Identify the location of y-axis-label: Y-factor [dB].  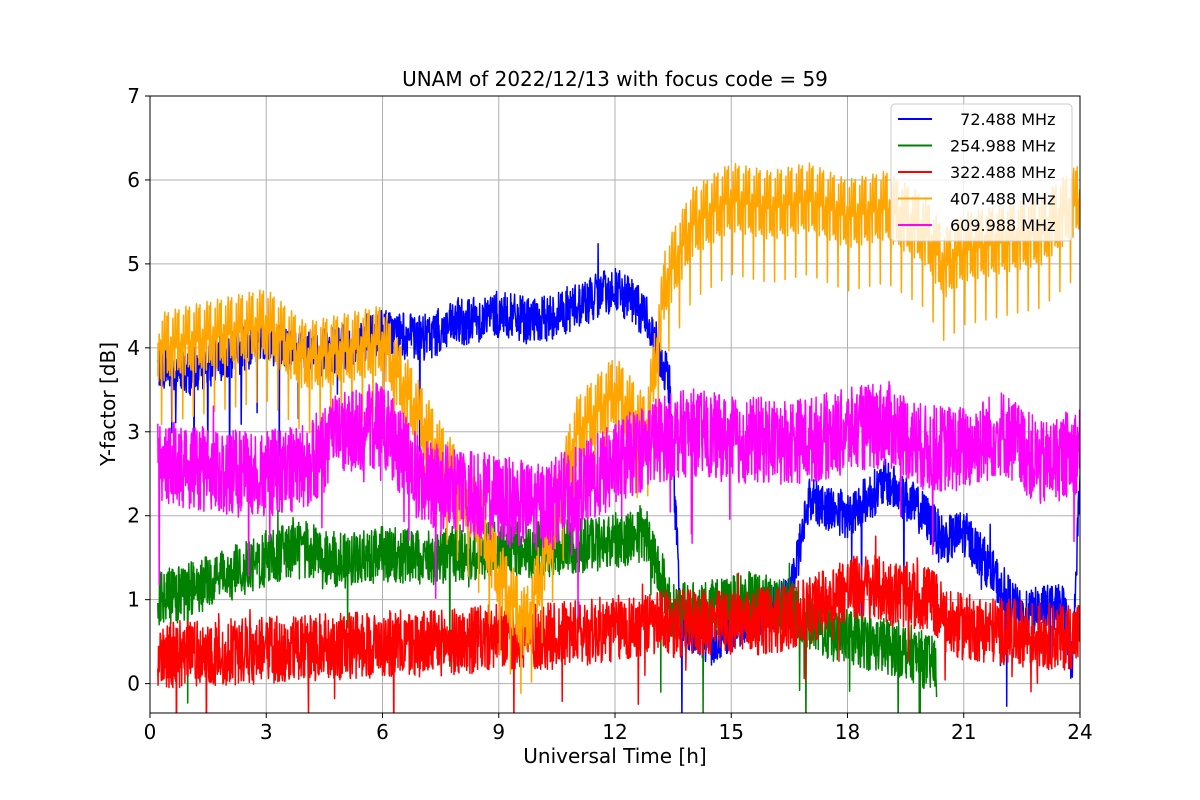
(108, 404).